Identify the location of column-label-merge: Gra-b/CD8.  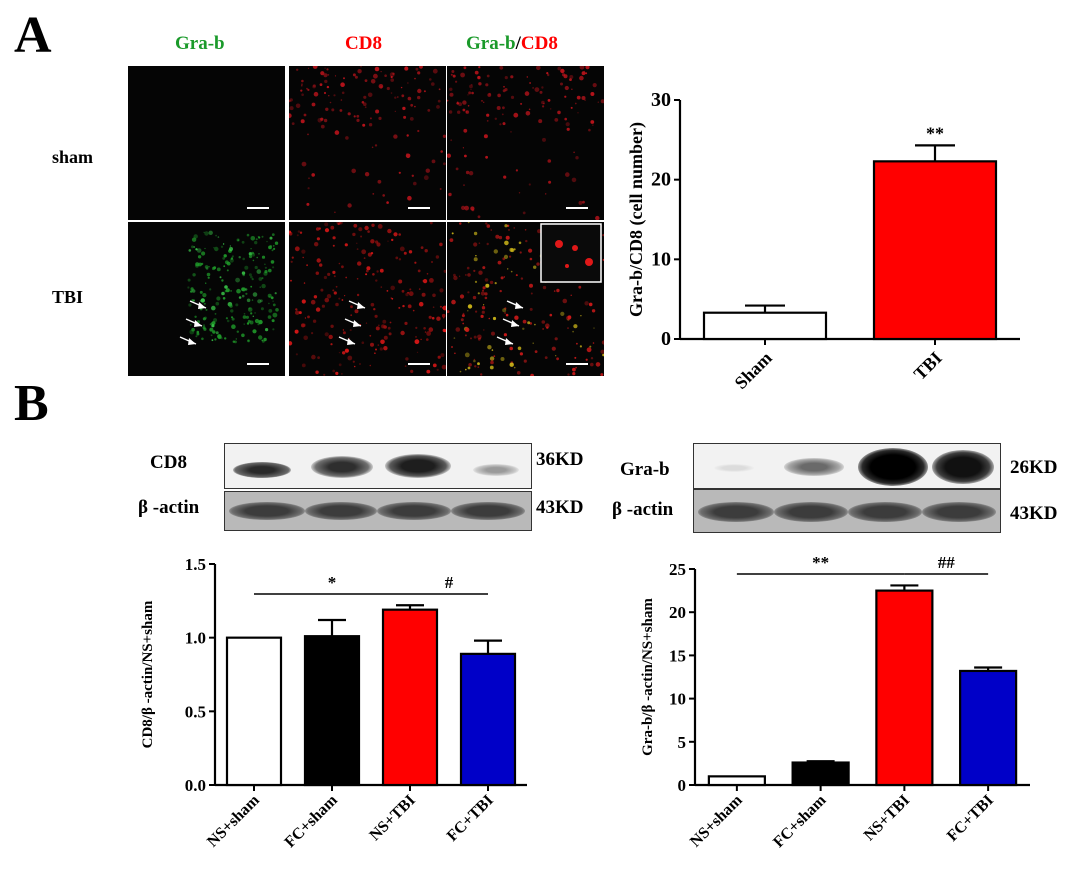
(512, 44).